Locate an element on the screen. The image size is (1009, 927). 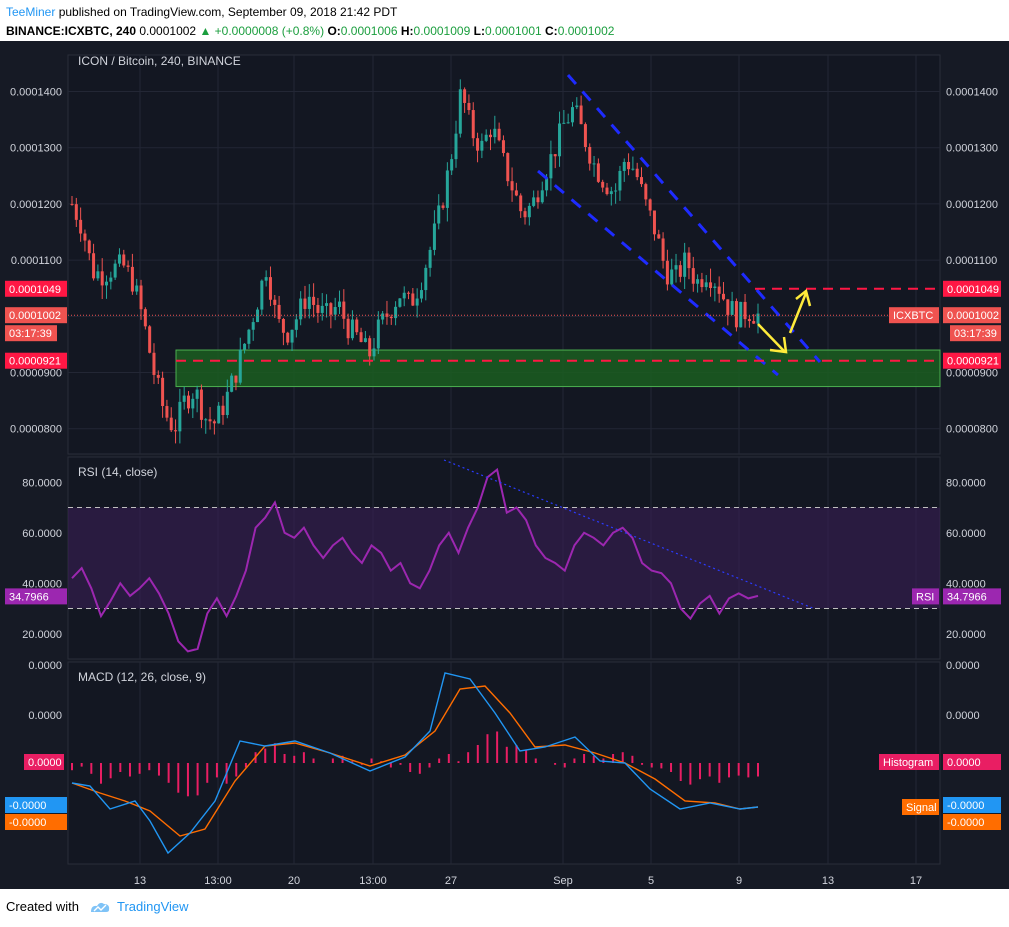
rsi-name-tag-bg is located at coordinates (925, 596).